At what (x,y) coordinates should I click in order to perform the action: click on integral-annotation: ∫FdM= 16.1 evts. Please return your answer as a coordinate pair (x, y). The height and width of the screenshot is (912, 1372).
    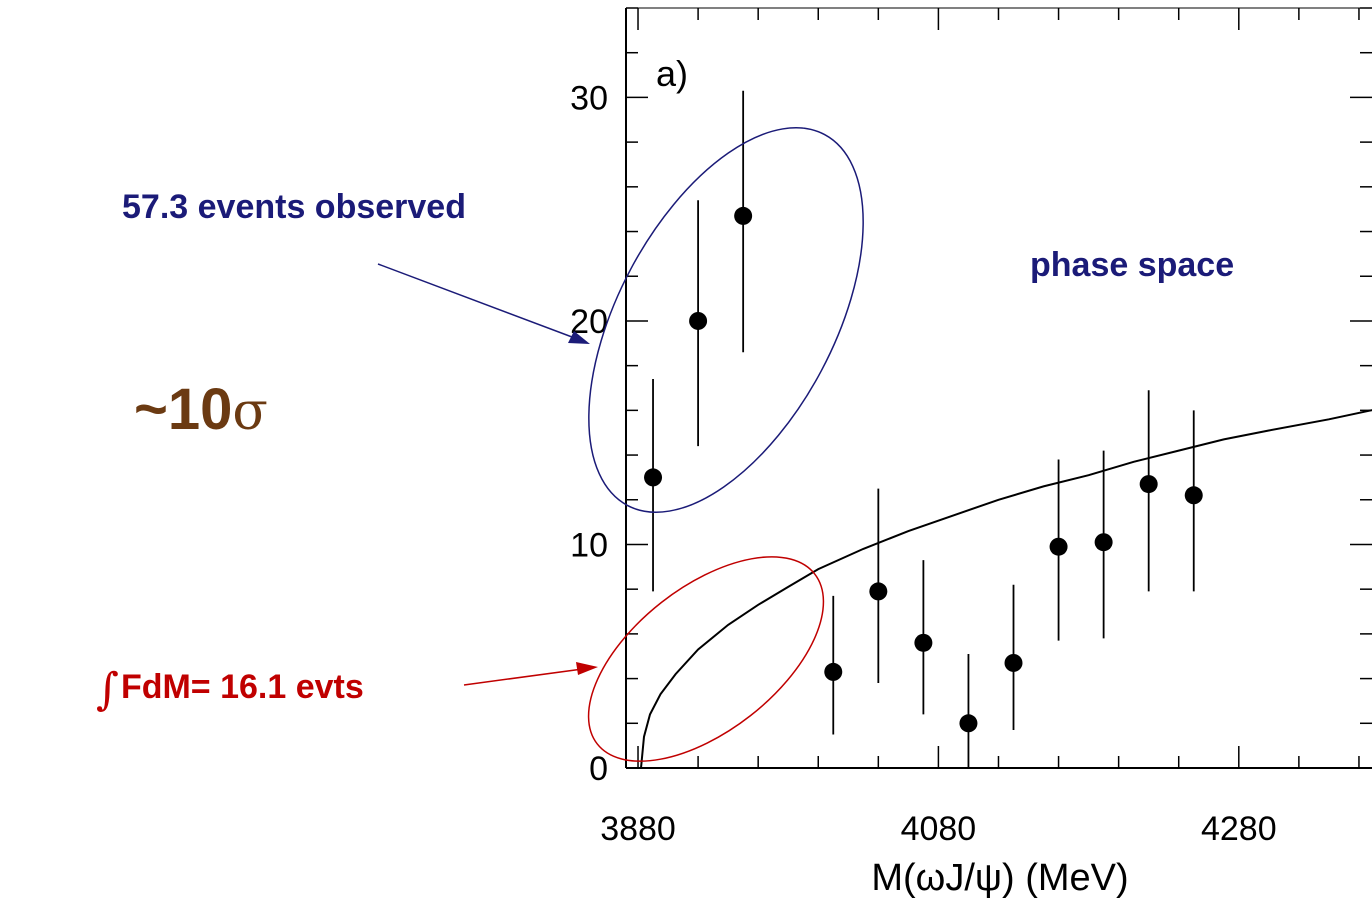
    Looking at the image, I should click on (230, 689).